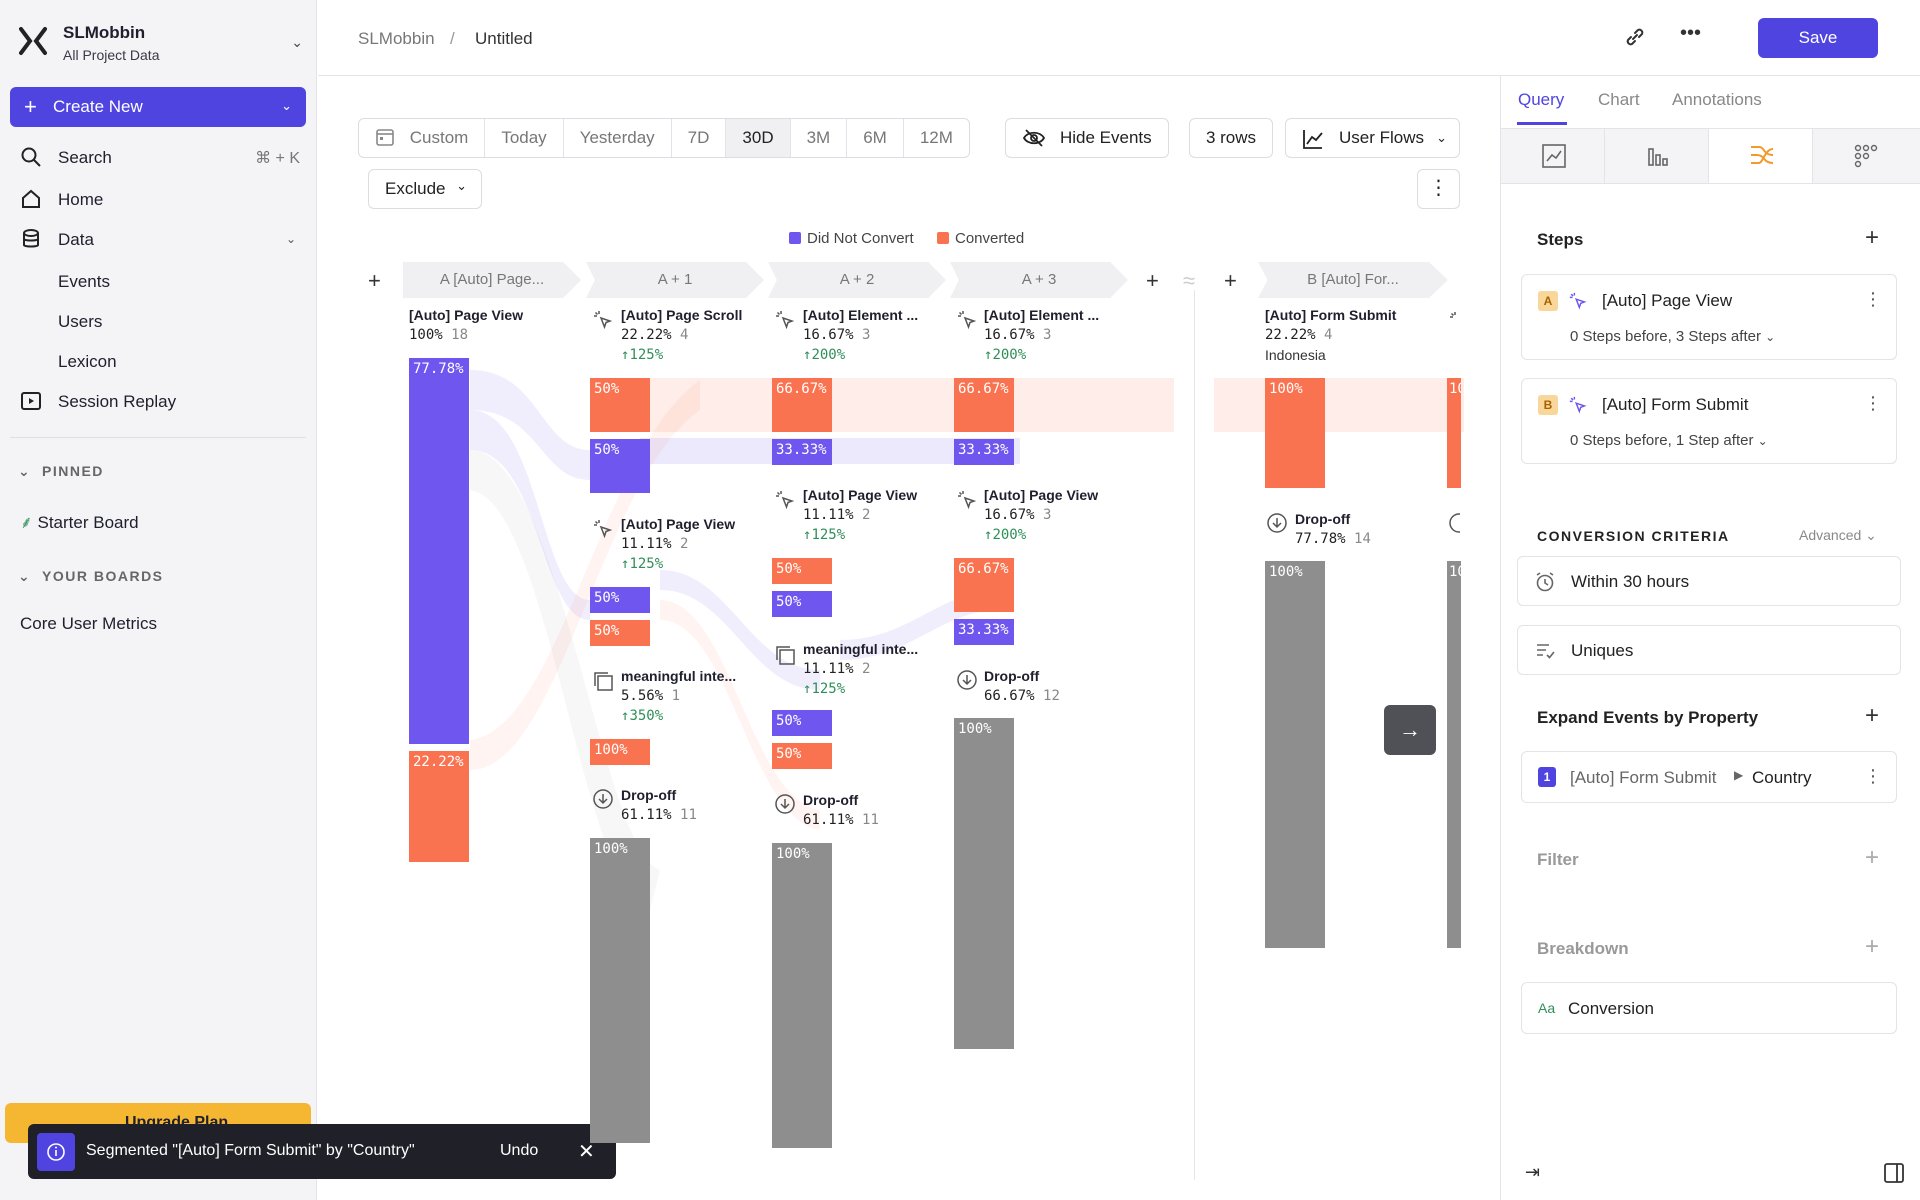 The height and width of the screenshot is (1200, 1920). I want to click on retention-report-icon, so click(1865, 156).